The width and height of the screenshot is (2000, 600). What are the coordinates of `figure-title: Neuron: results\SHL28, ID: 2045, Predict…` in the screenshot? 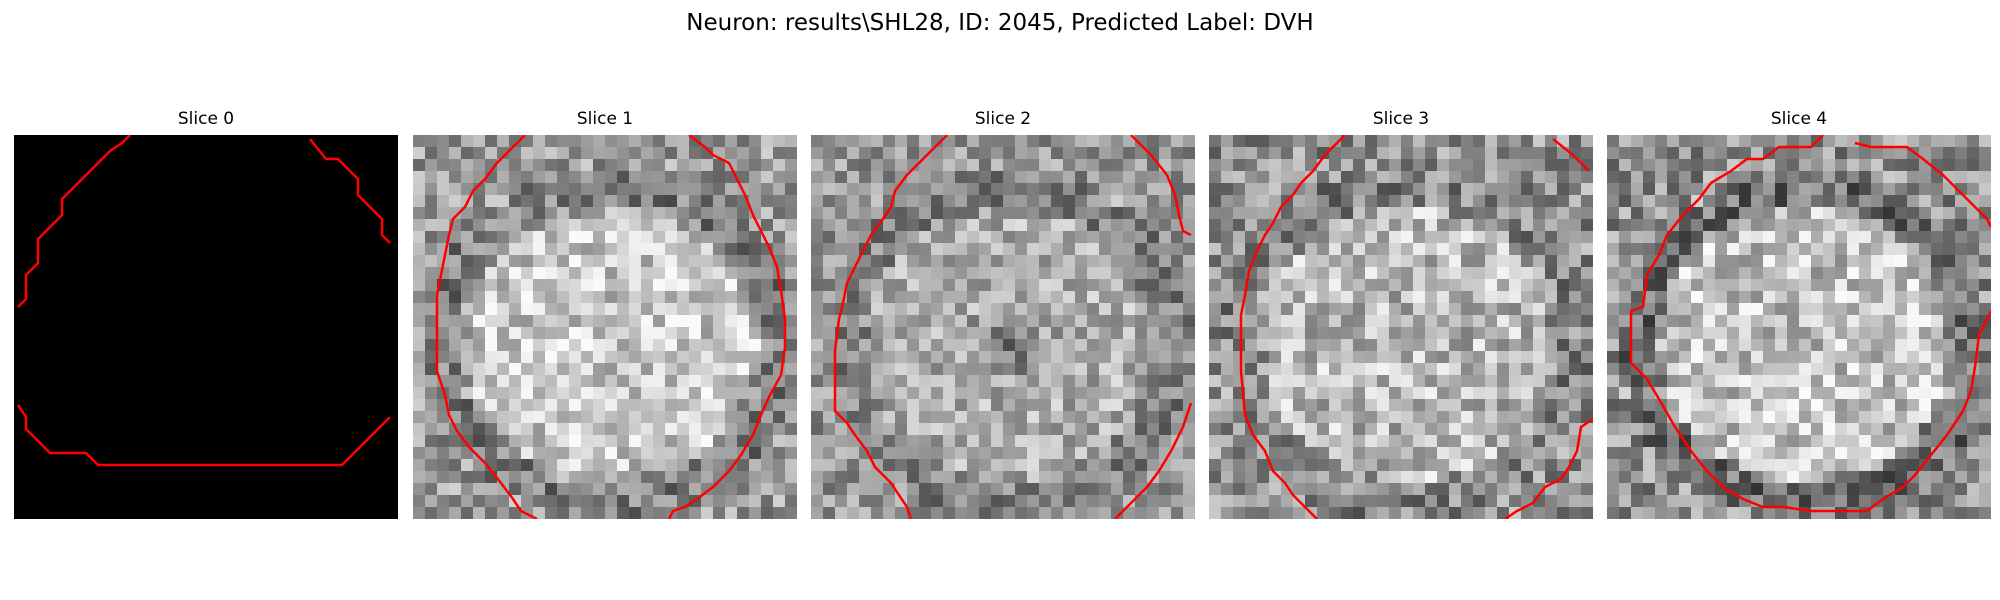 It's located at (1000, 23).